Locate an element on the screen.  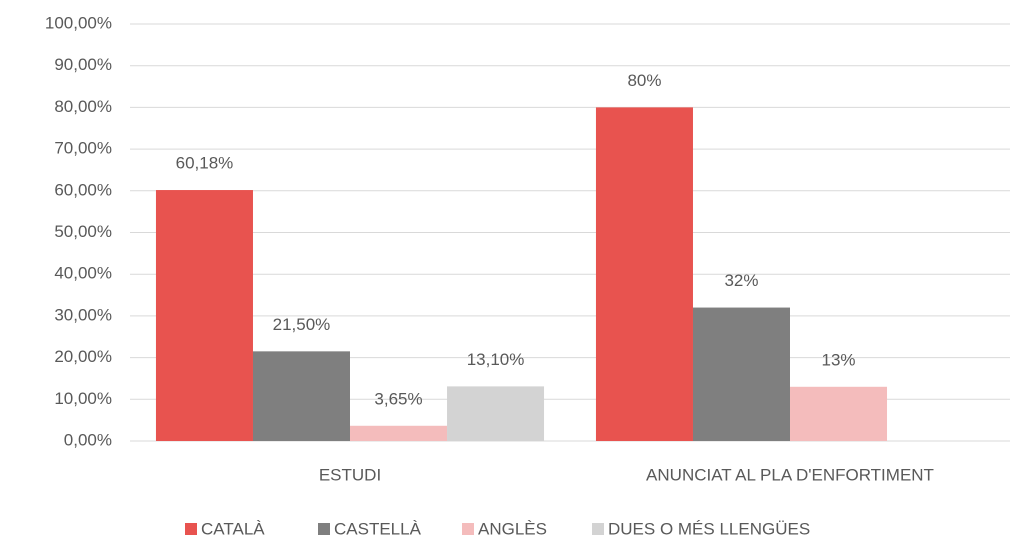
value-label: 80% is located at coordinates (644, 80).